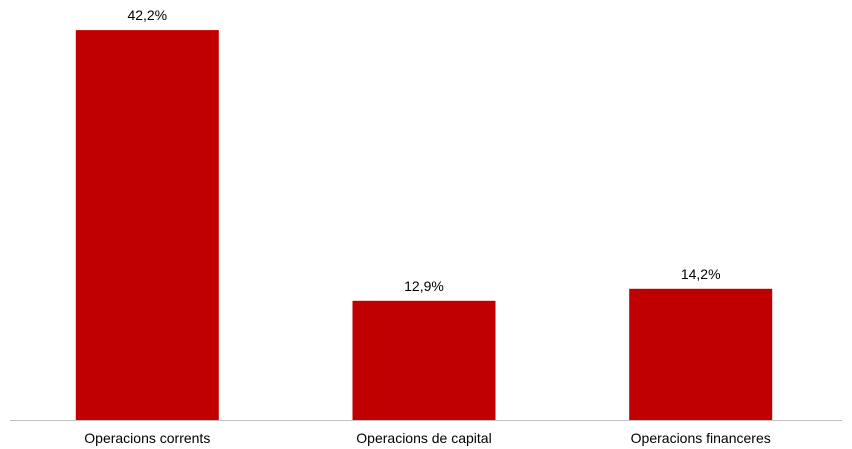  Describe the element at coordinates (423, 438) in the screenshot. I see `category-label-2: Operacions de capital` at that location.